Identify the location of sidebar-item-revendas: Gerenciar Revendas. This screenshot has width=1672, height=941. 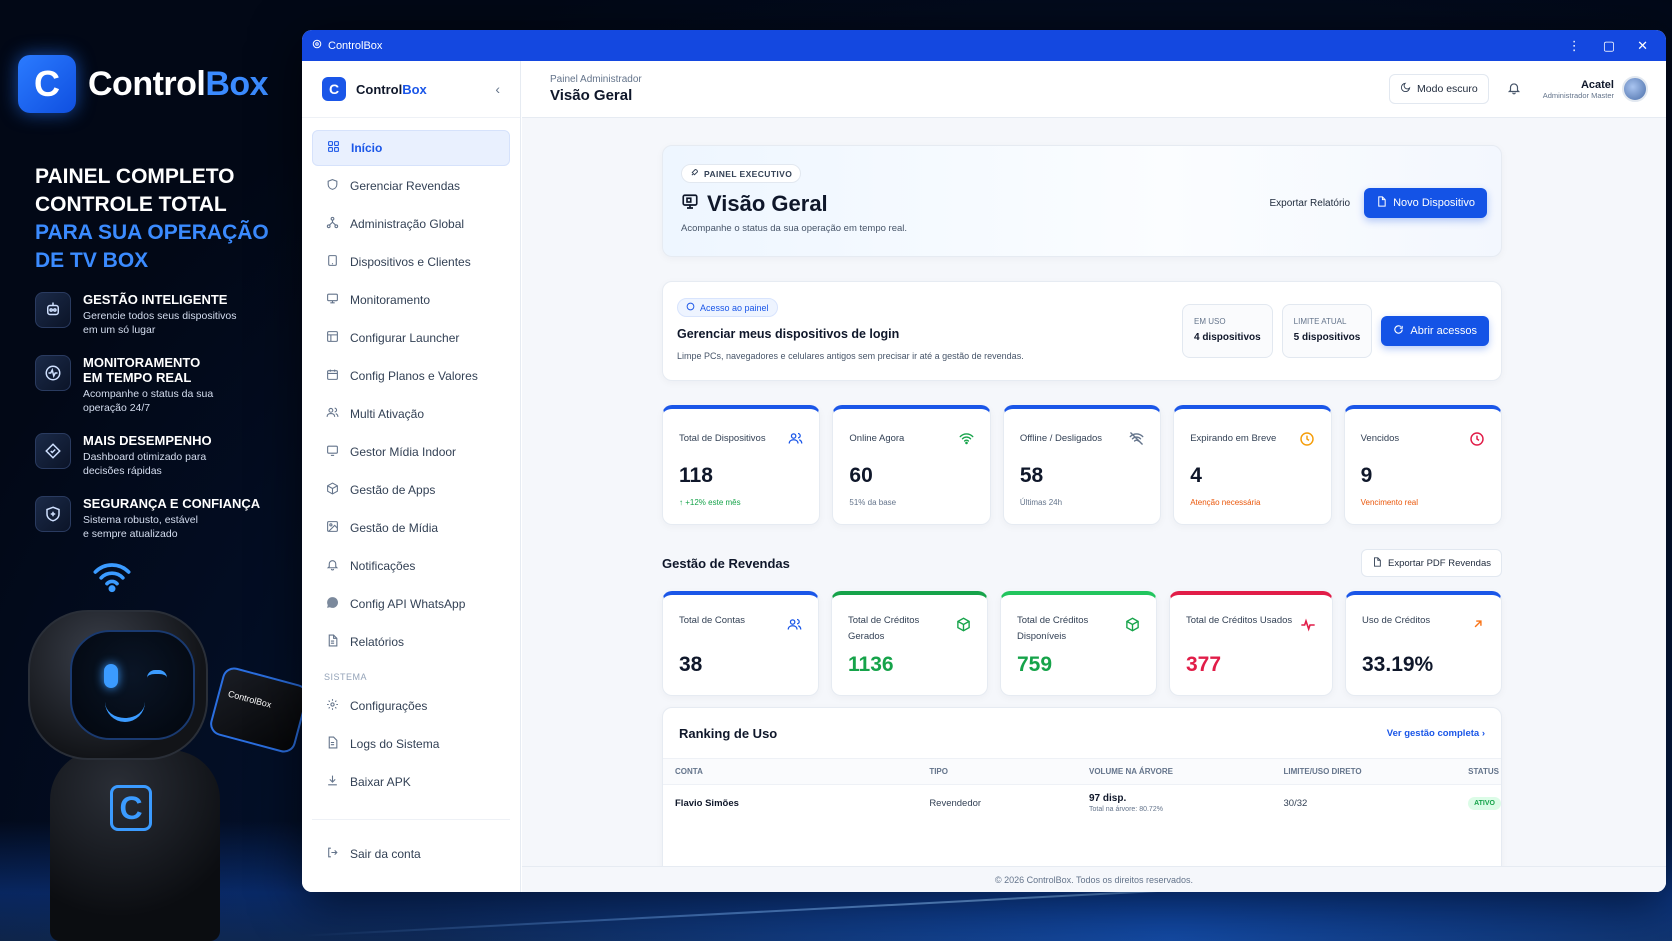
(411, 186).